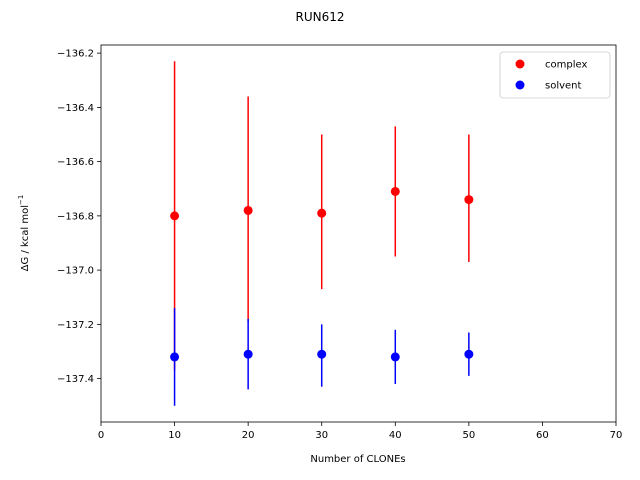  What do you see at coordinates (75, 162) in the screenshot?
I see `y-tick-label: −136.6` at bounding box center [75, 162].